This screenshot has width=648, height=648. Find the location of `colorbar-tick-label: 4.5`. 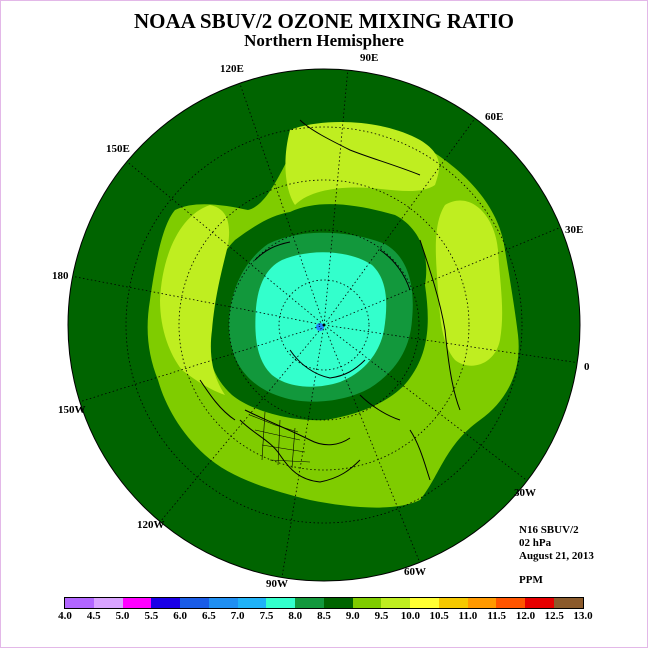

colorbar-tick-label: 4.5 is located at coordinates (93, 616).